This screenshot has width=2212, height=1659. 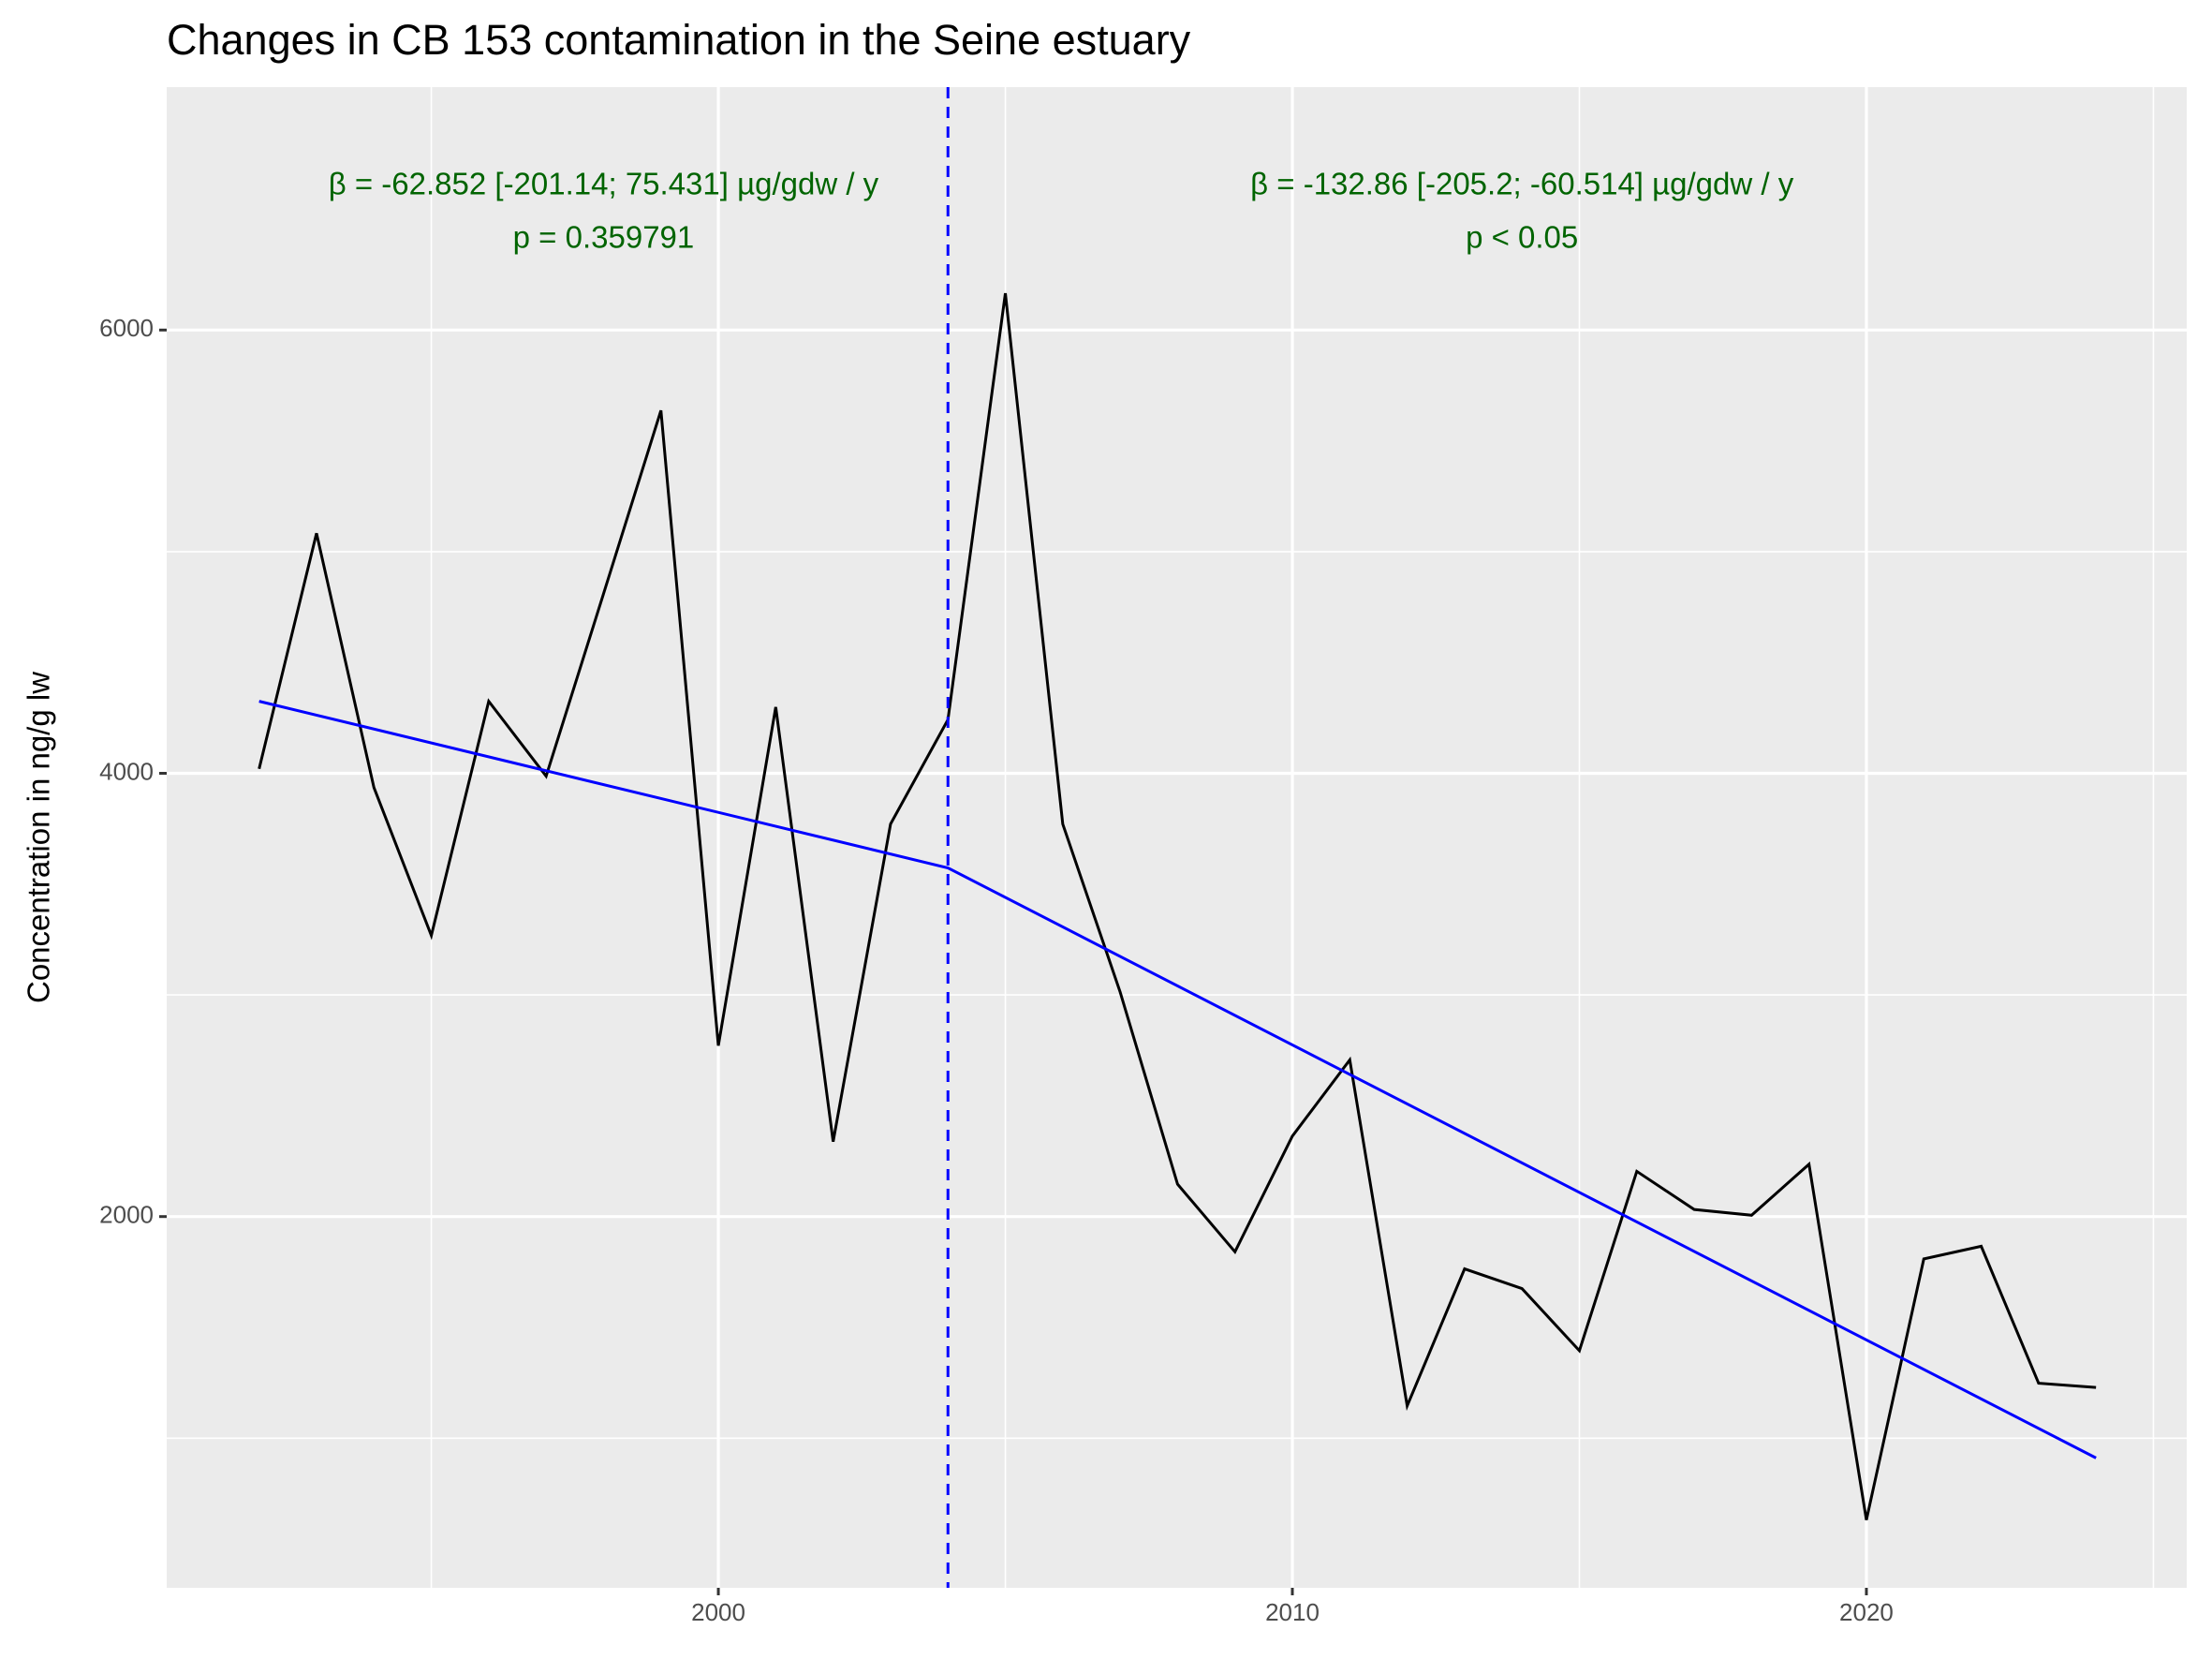 What do you see at coordinates (604, 237) in the screenshot?
I see `annotation: p = 0.359791` at bounding box center [604, 237].